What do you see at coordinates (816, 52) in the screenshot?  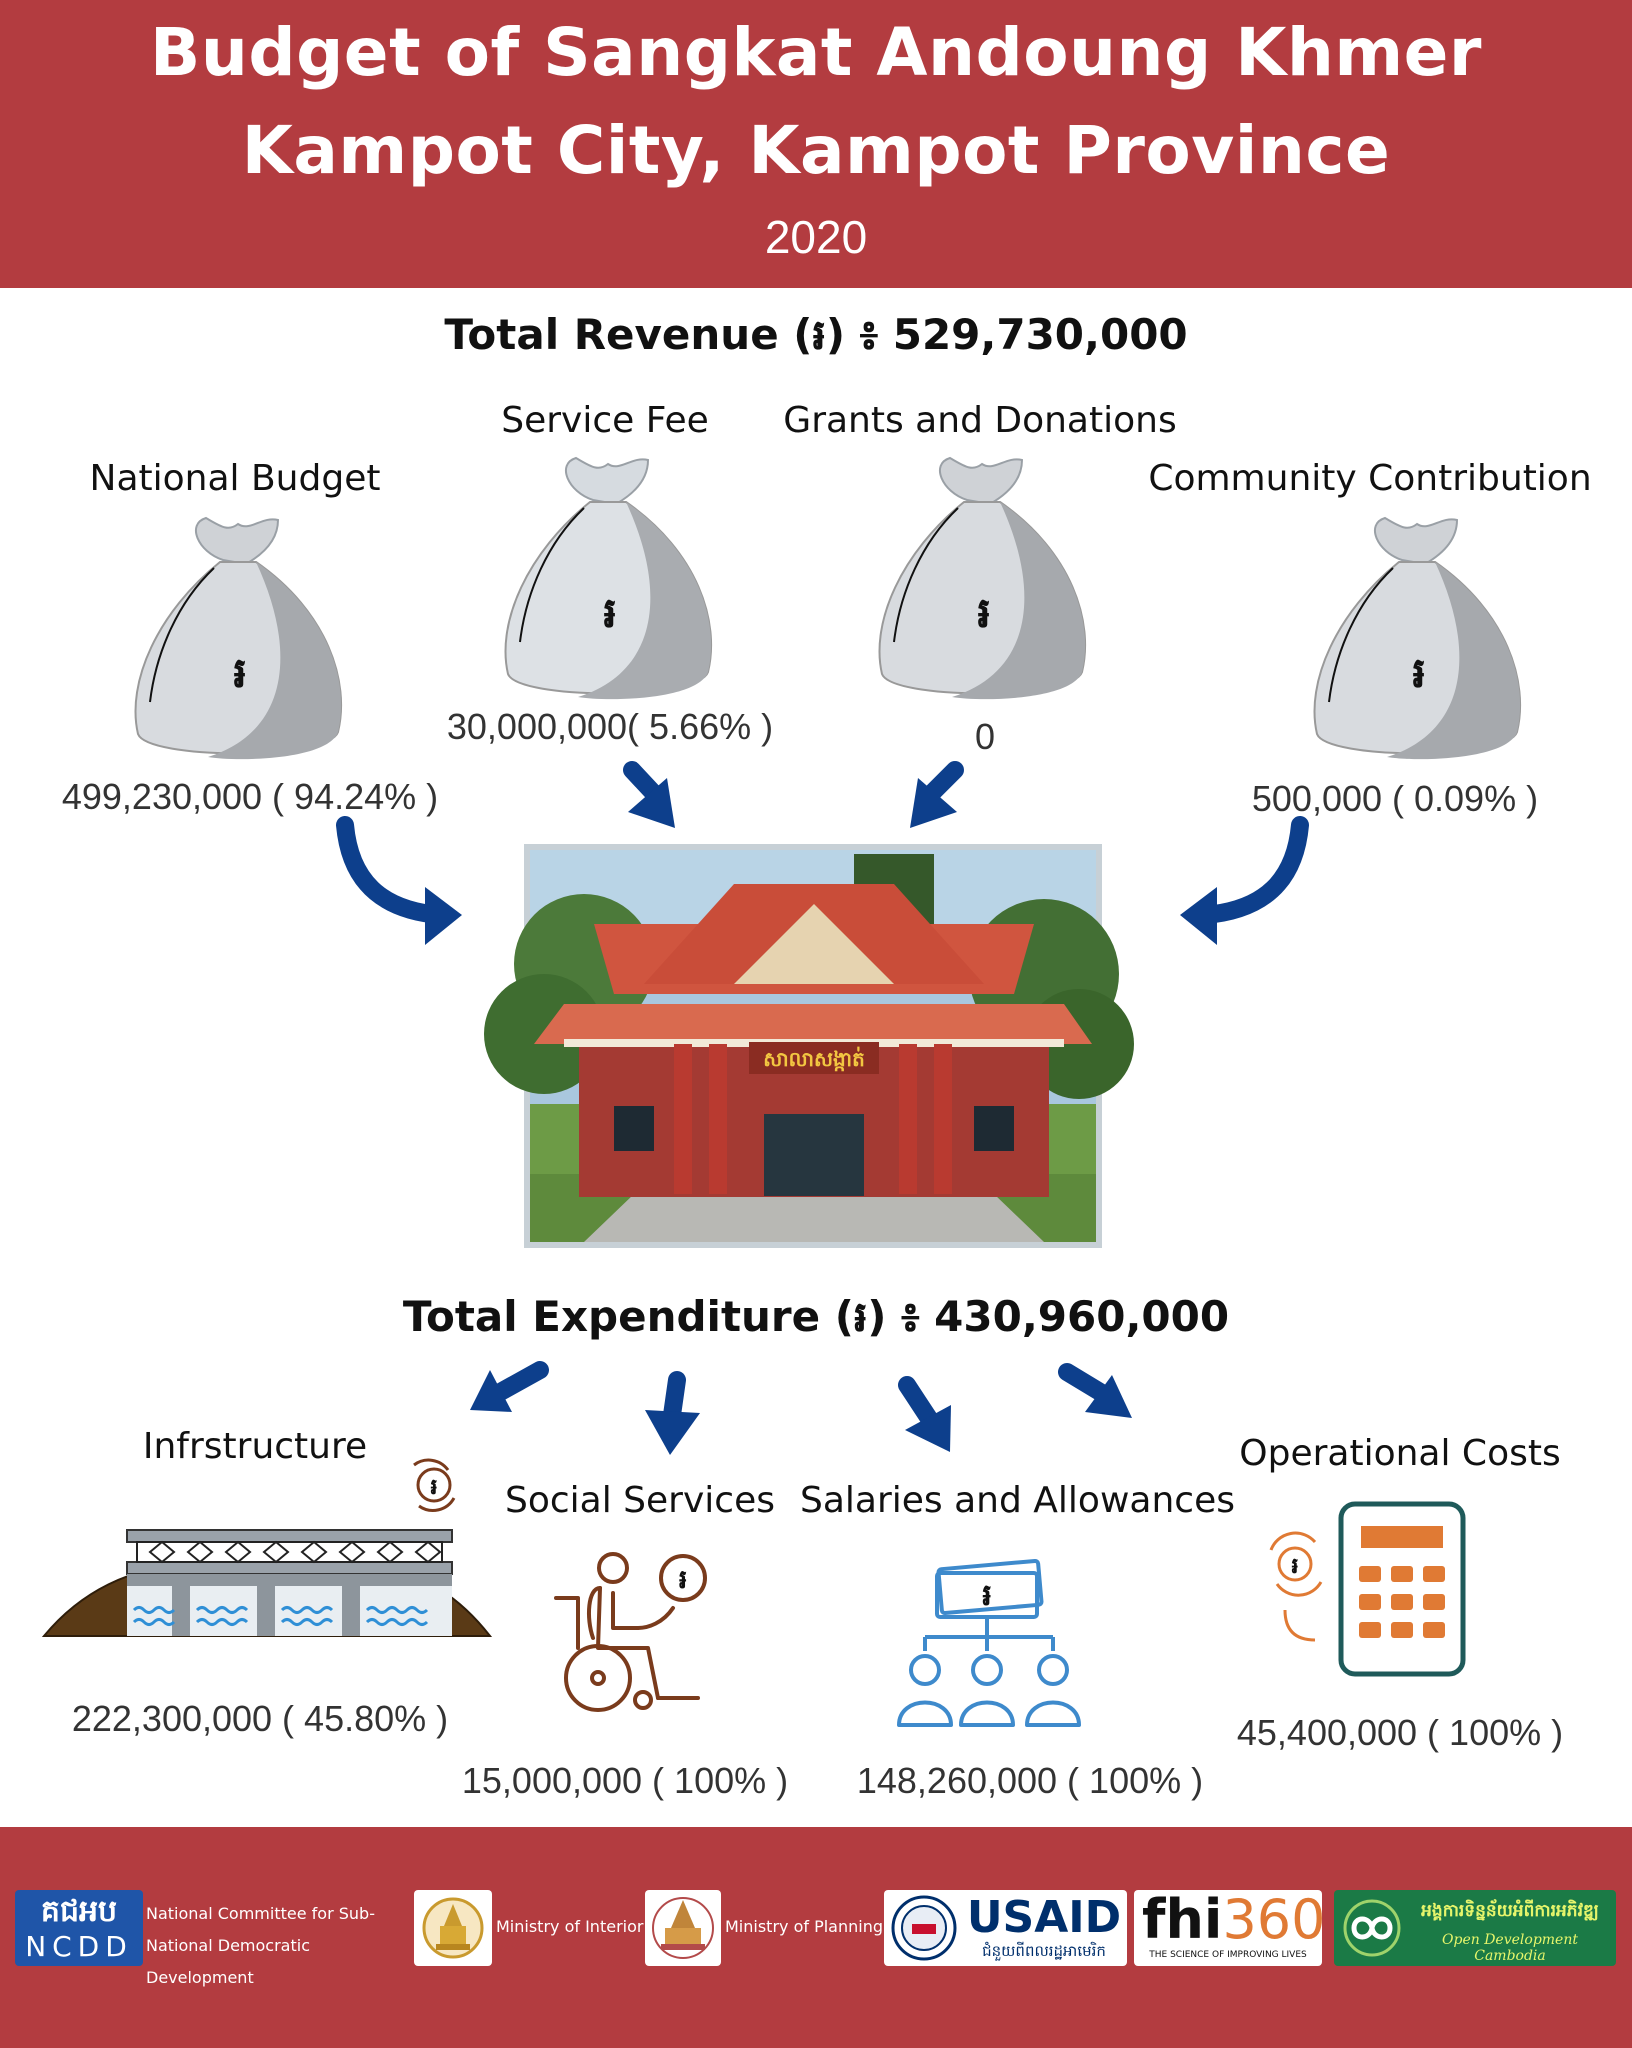 I see `page-title-line1: Budget of Sangkat Andoung Khmer` at bounding box center [816, 52].